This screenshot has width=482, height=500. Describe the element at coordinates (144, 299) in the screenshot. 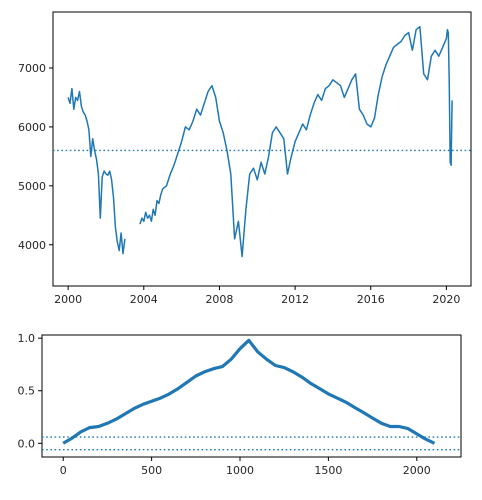

I see `x-tick-label: 2004` at that location.